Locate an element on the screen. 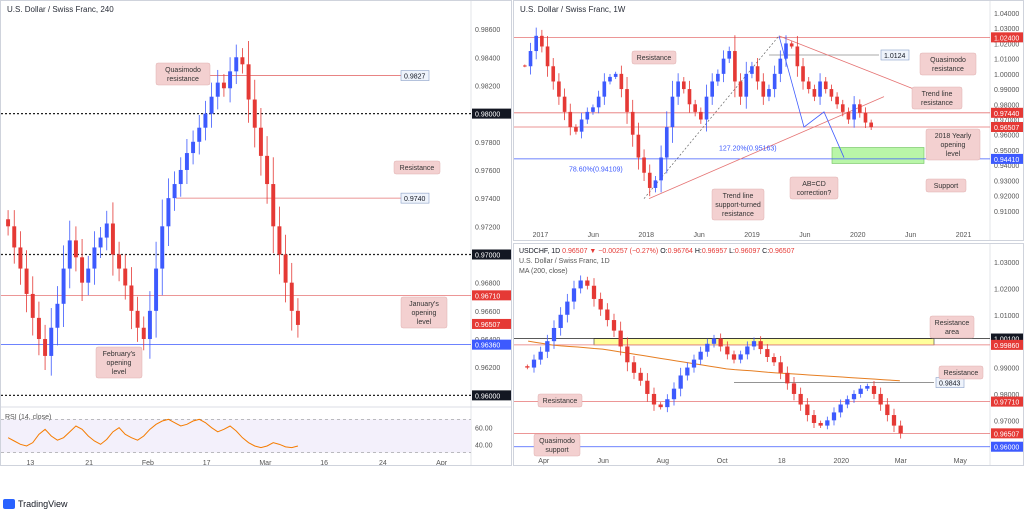 The height and width of the screenshot is (513, 1024). weekly-price-tag: 0.94410 is located at coordinates (1006, 160).